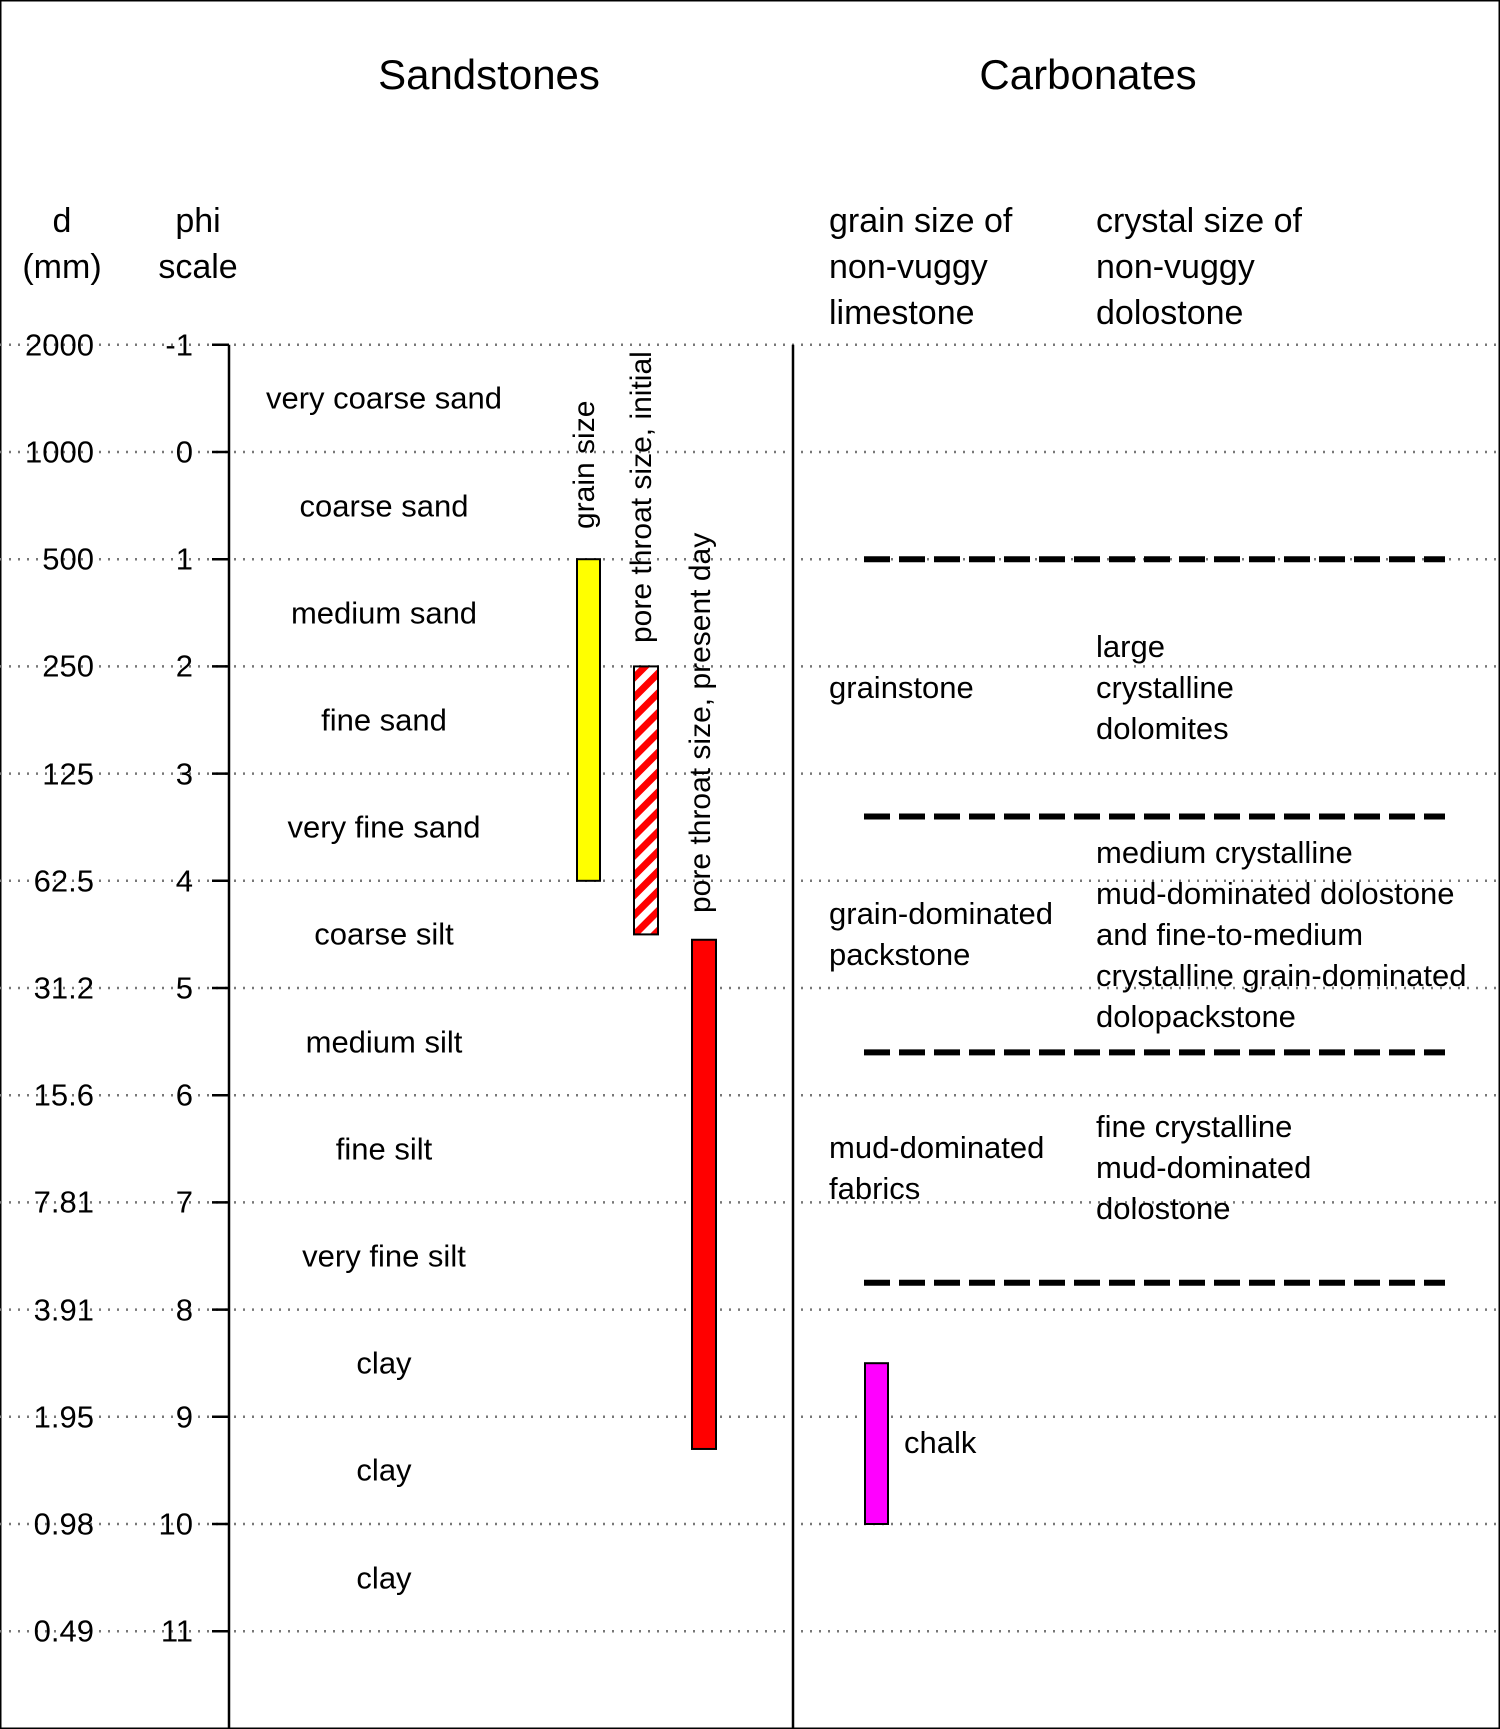 This screenshot has width=1500, height=1729. Describe the element at coordinates (940, 1443) in the screenshot. I see `chalk-label: chalk` at that location.